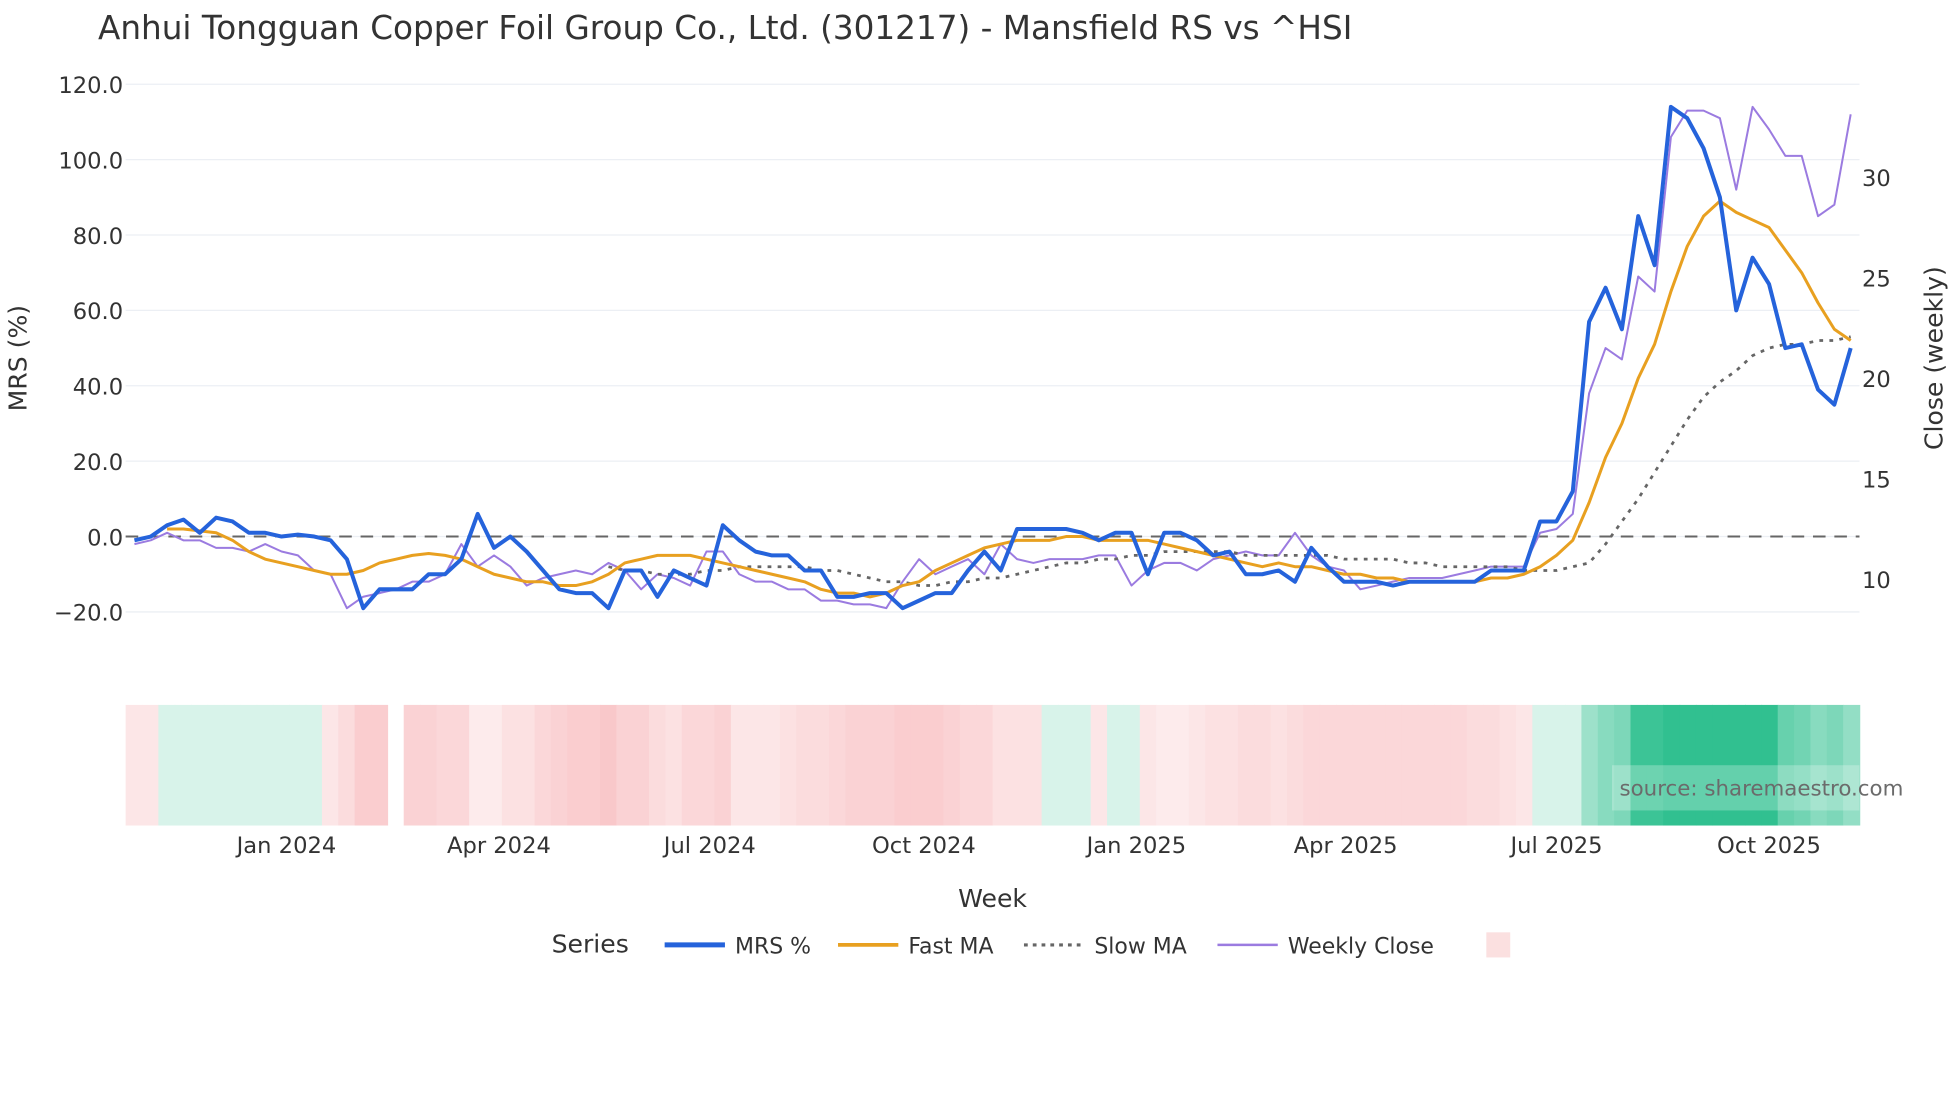 This screenshot has width=1960, height=1102. I want to click on legend-item-mrs: MRS %, so click(737, 947).